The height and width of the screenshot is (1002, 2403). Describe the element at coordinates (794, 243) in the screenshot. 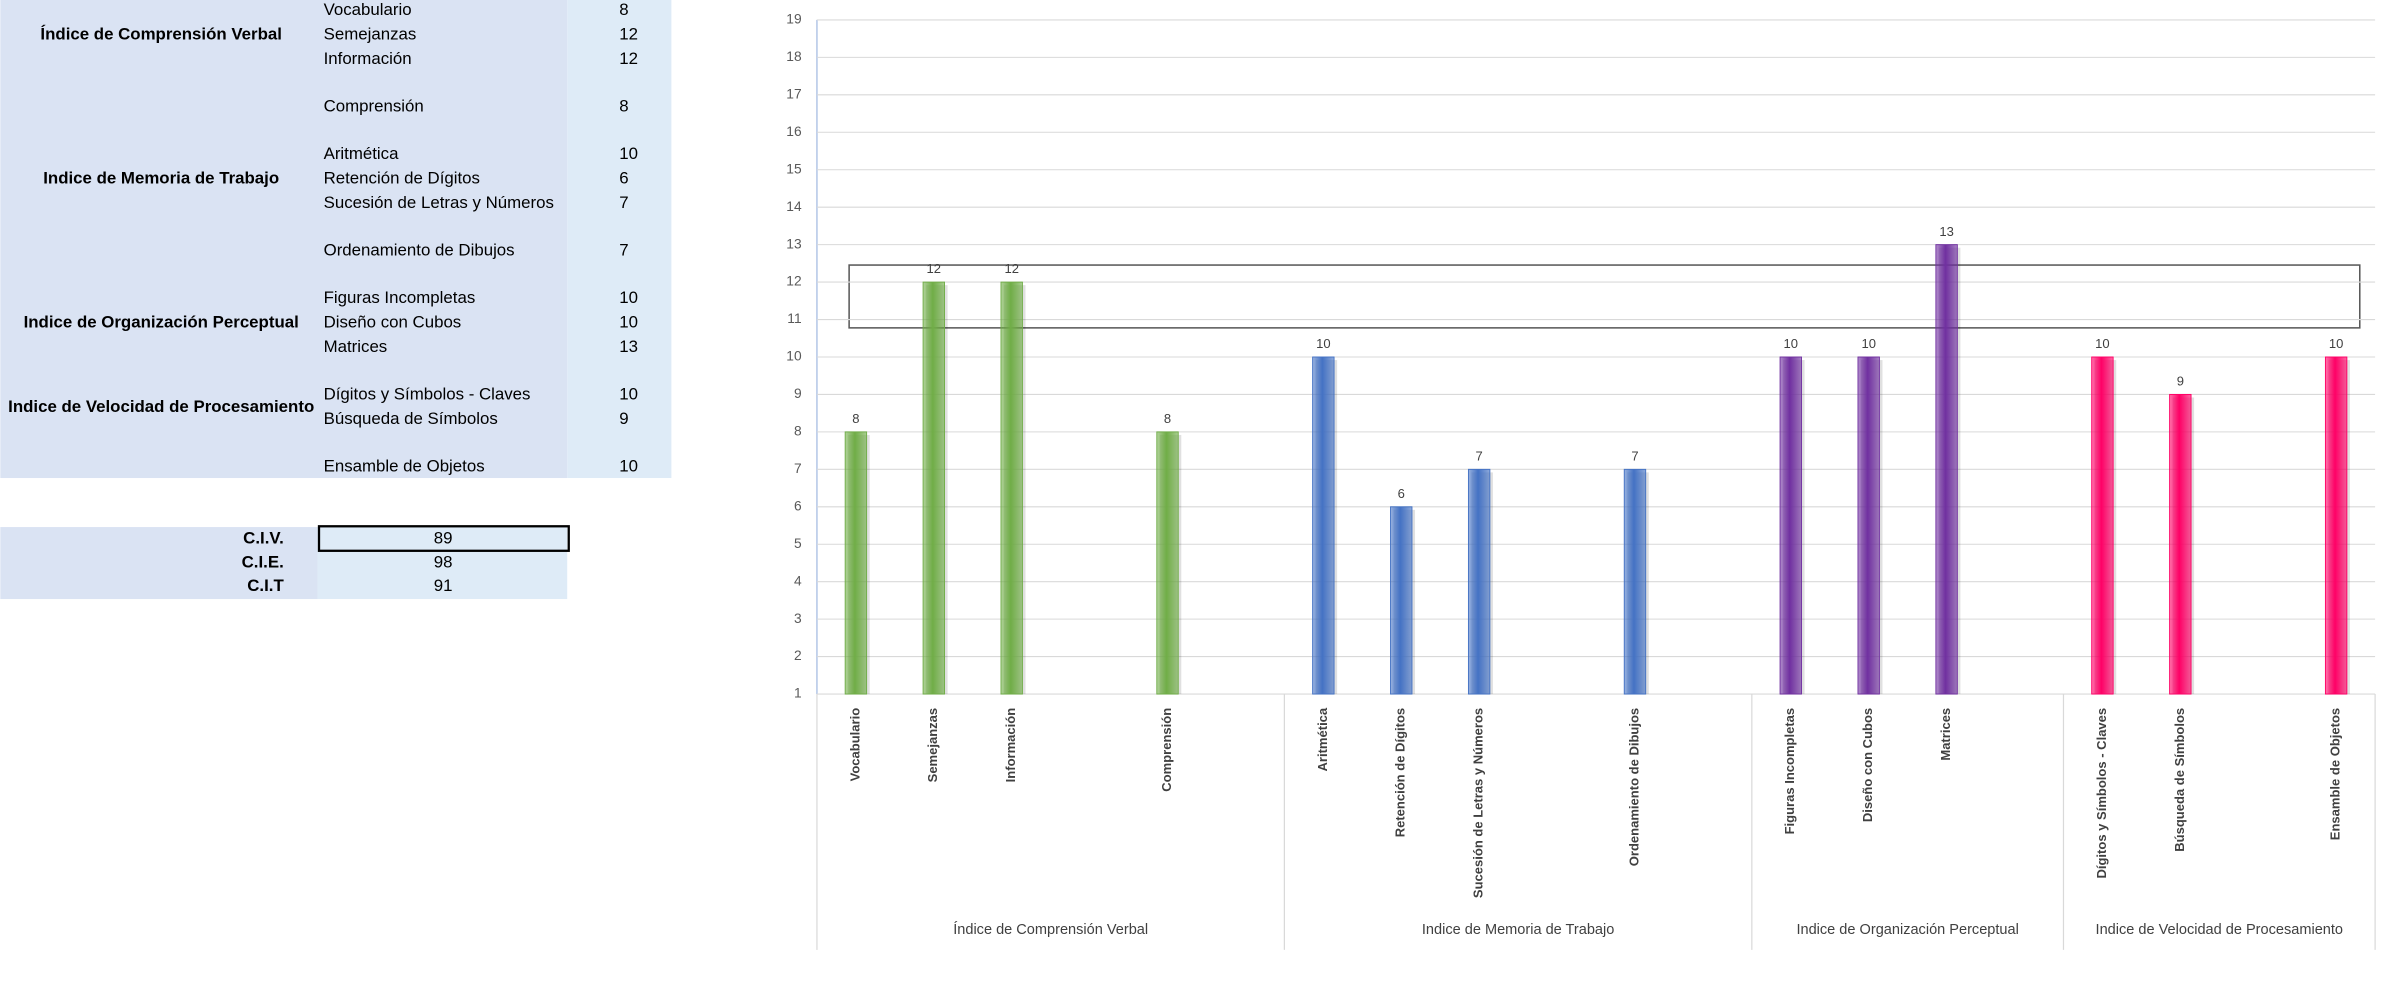

I see `y-tick-label: 13` at that location.